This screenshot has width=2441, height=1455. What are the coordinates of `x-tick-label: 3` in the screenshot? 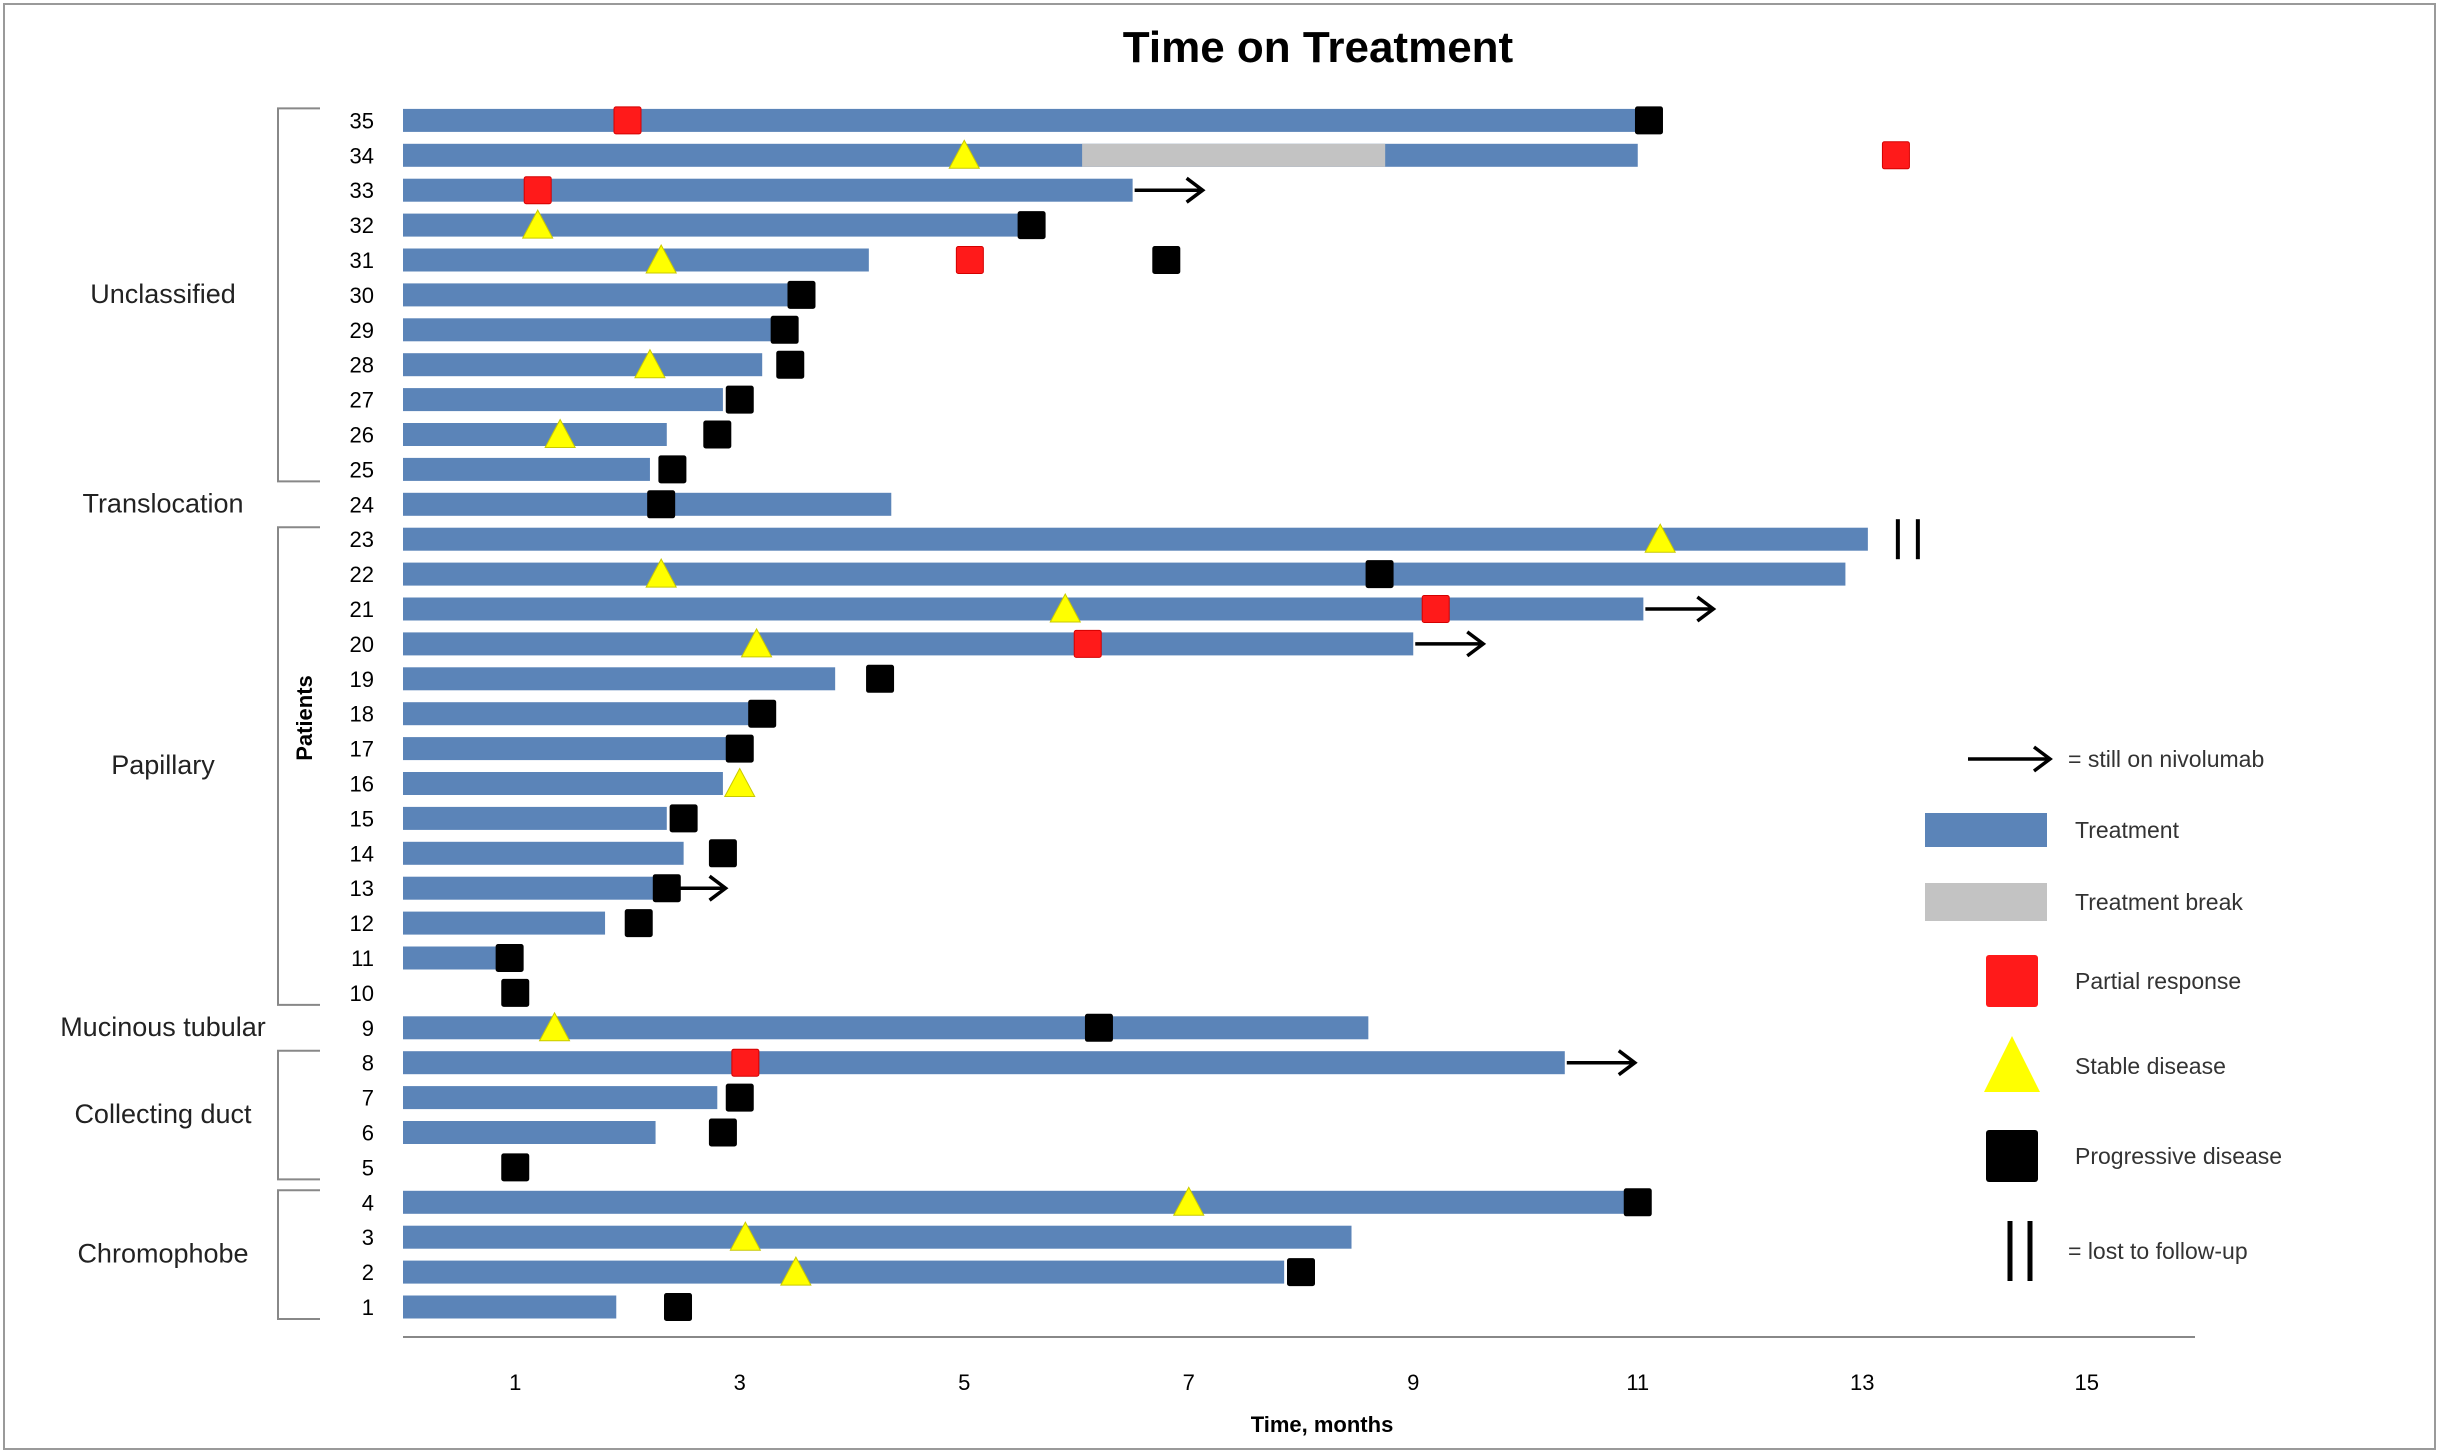 It's located at (740, 1382).